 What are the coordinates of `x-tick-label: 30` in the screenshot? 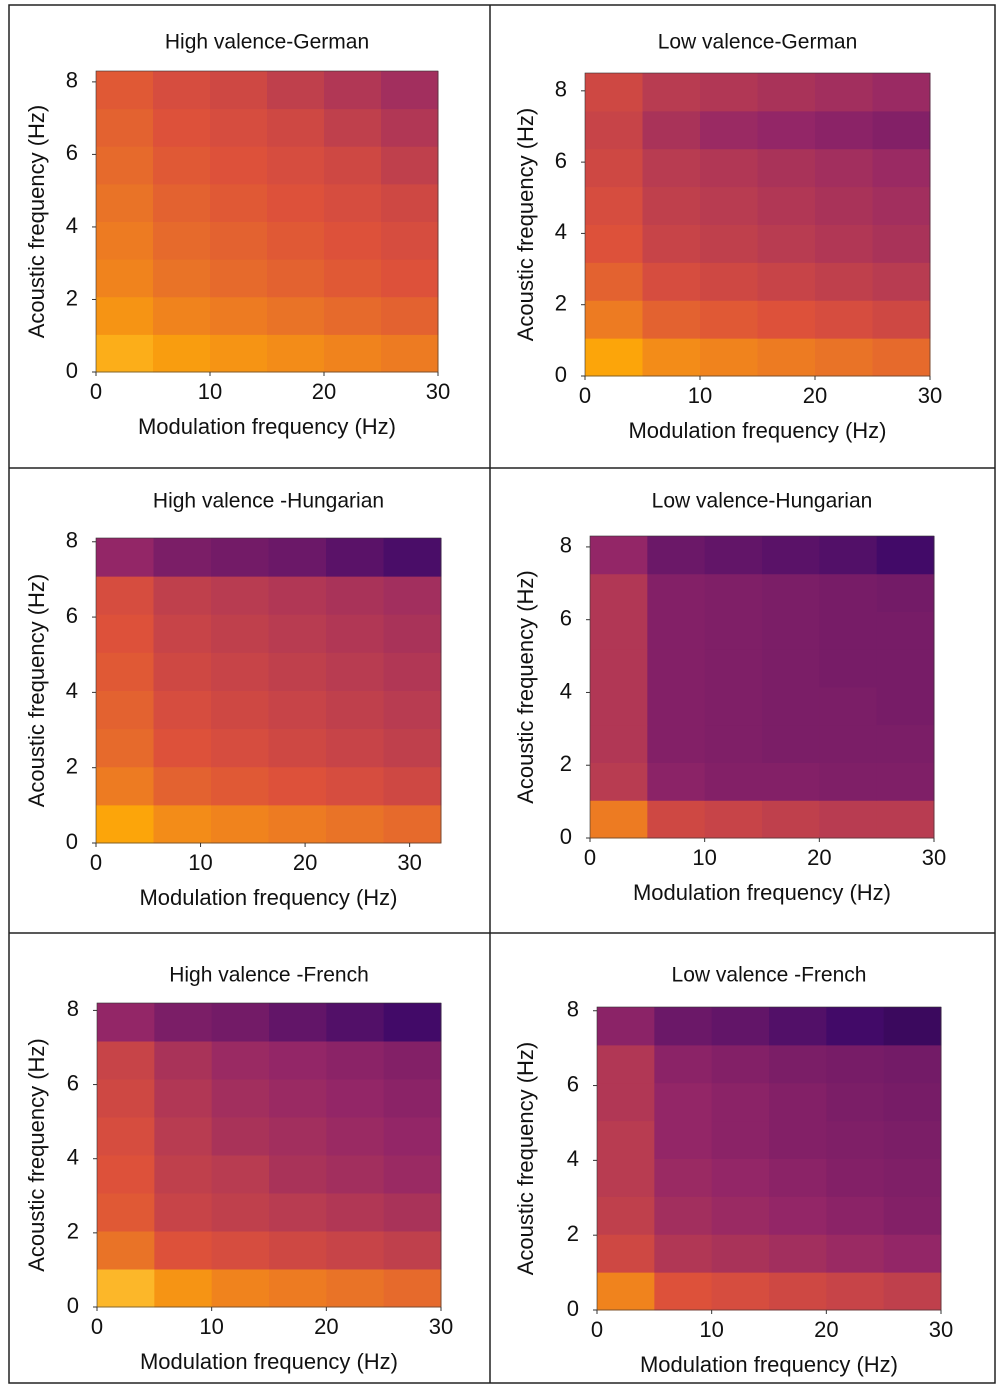 It's located at (441, 1326).